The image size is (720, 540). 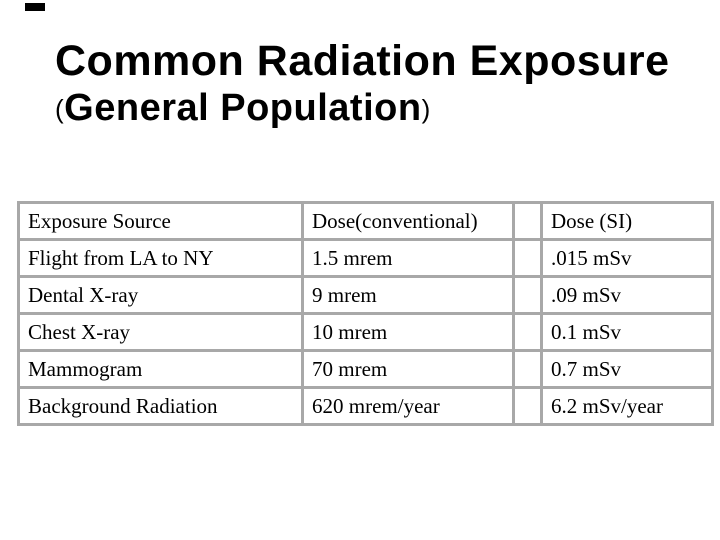 I want to click on table-row: Chest X-ray 10 mrem 0.1 mSv, so click(x=365, y=332).